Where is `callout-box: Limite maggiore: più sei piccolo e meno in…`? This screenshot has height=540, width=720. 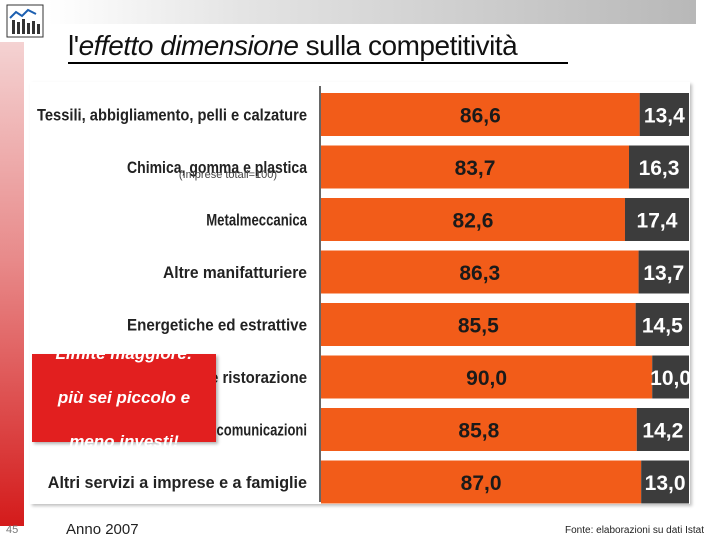 callout-box: Limite maggiore: più sei piccolo e meno in… is located at coordinates (124, 397).